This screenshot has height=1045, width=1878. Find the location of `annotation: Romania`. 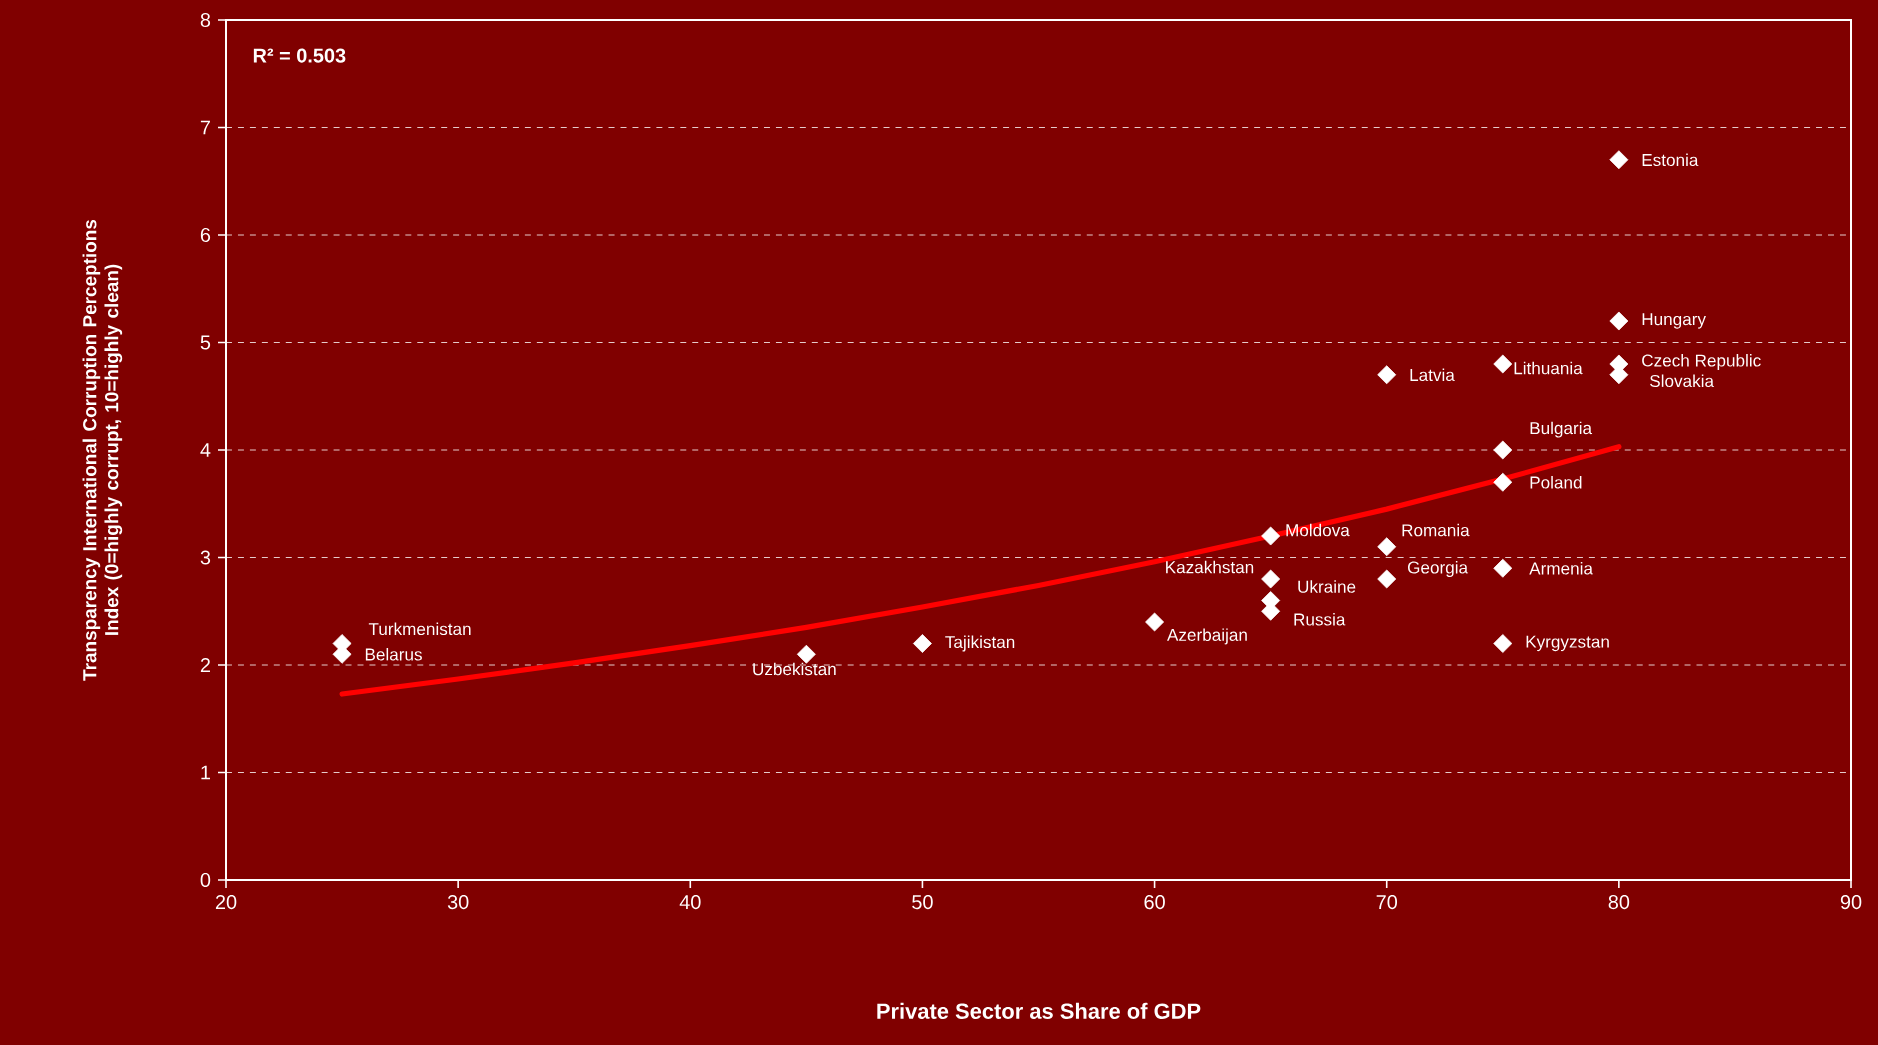

annotation: Romania is located at coordinates (1436, 530).